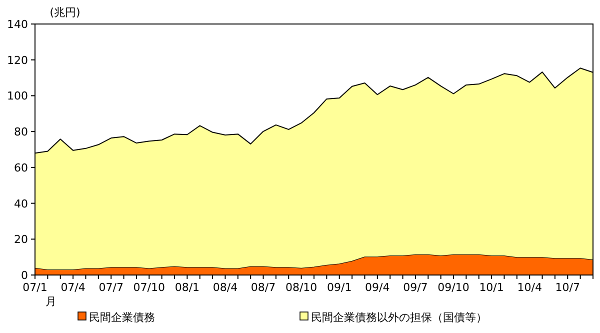 The image size is (600, 333). I want to click on x-tick-label: 07/7, so click(111, 287).